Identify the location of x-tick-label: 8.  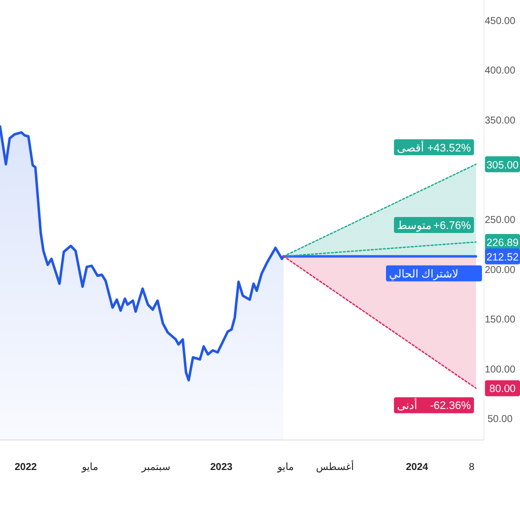
(471, 467).